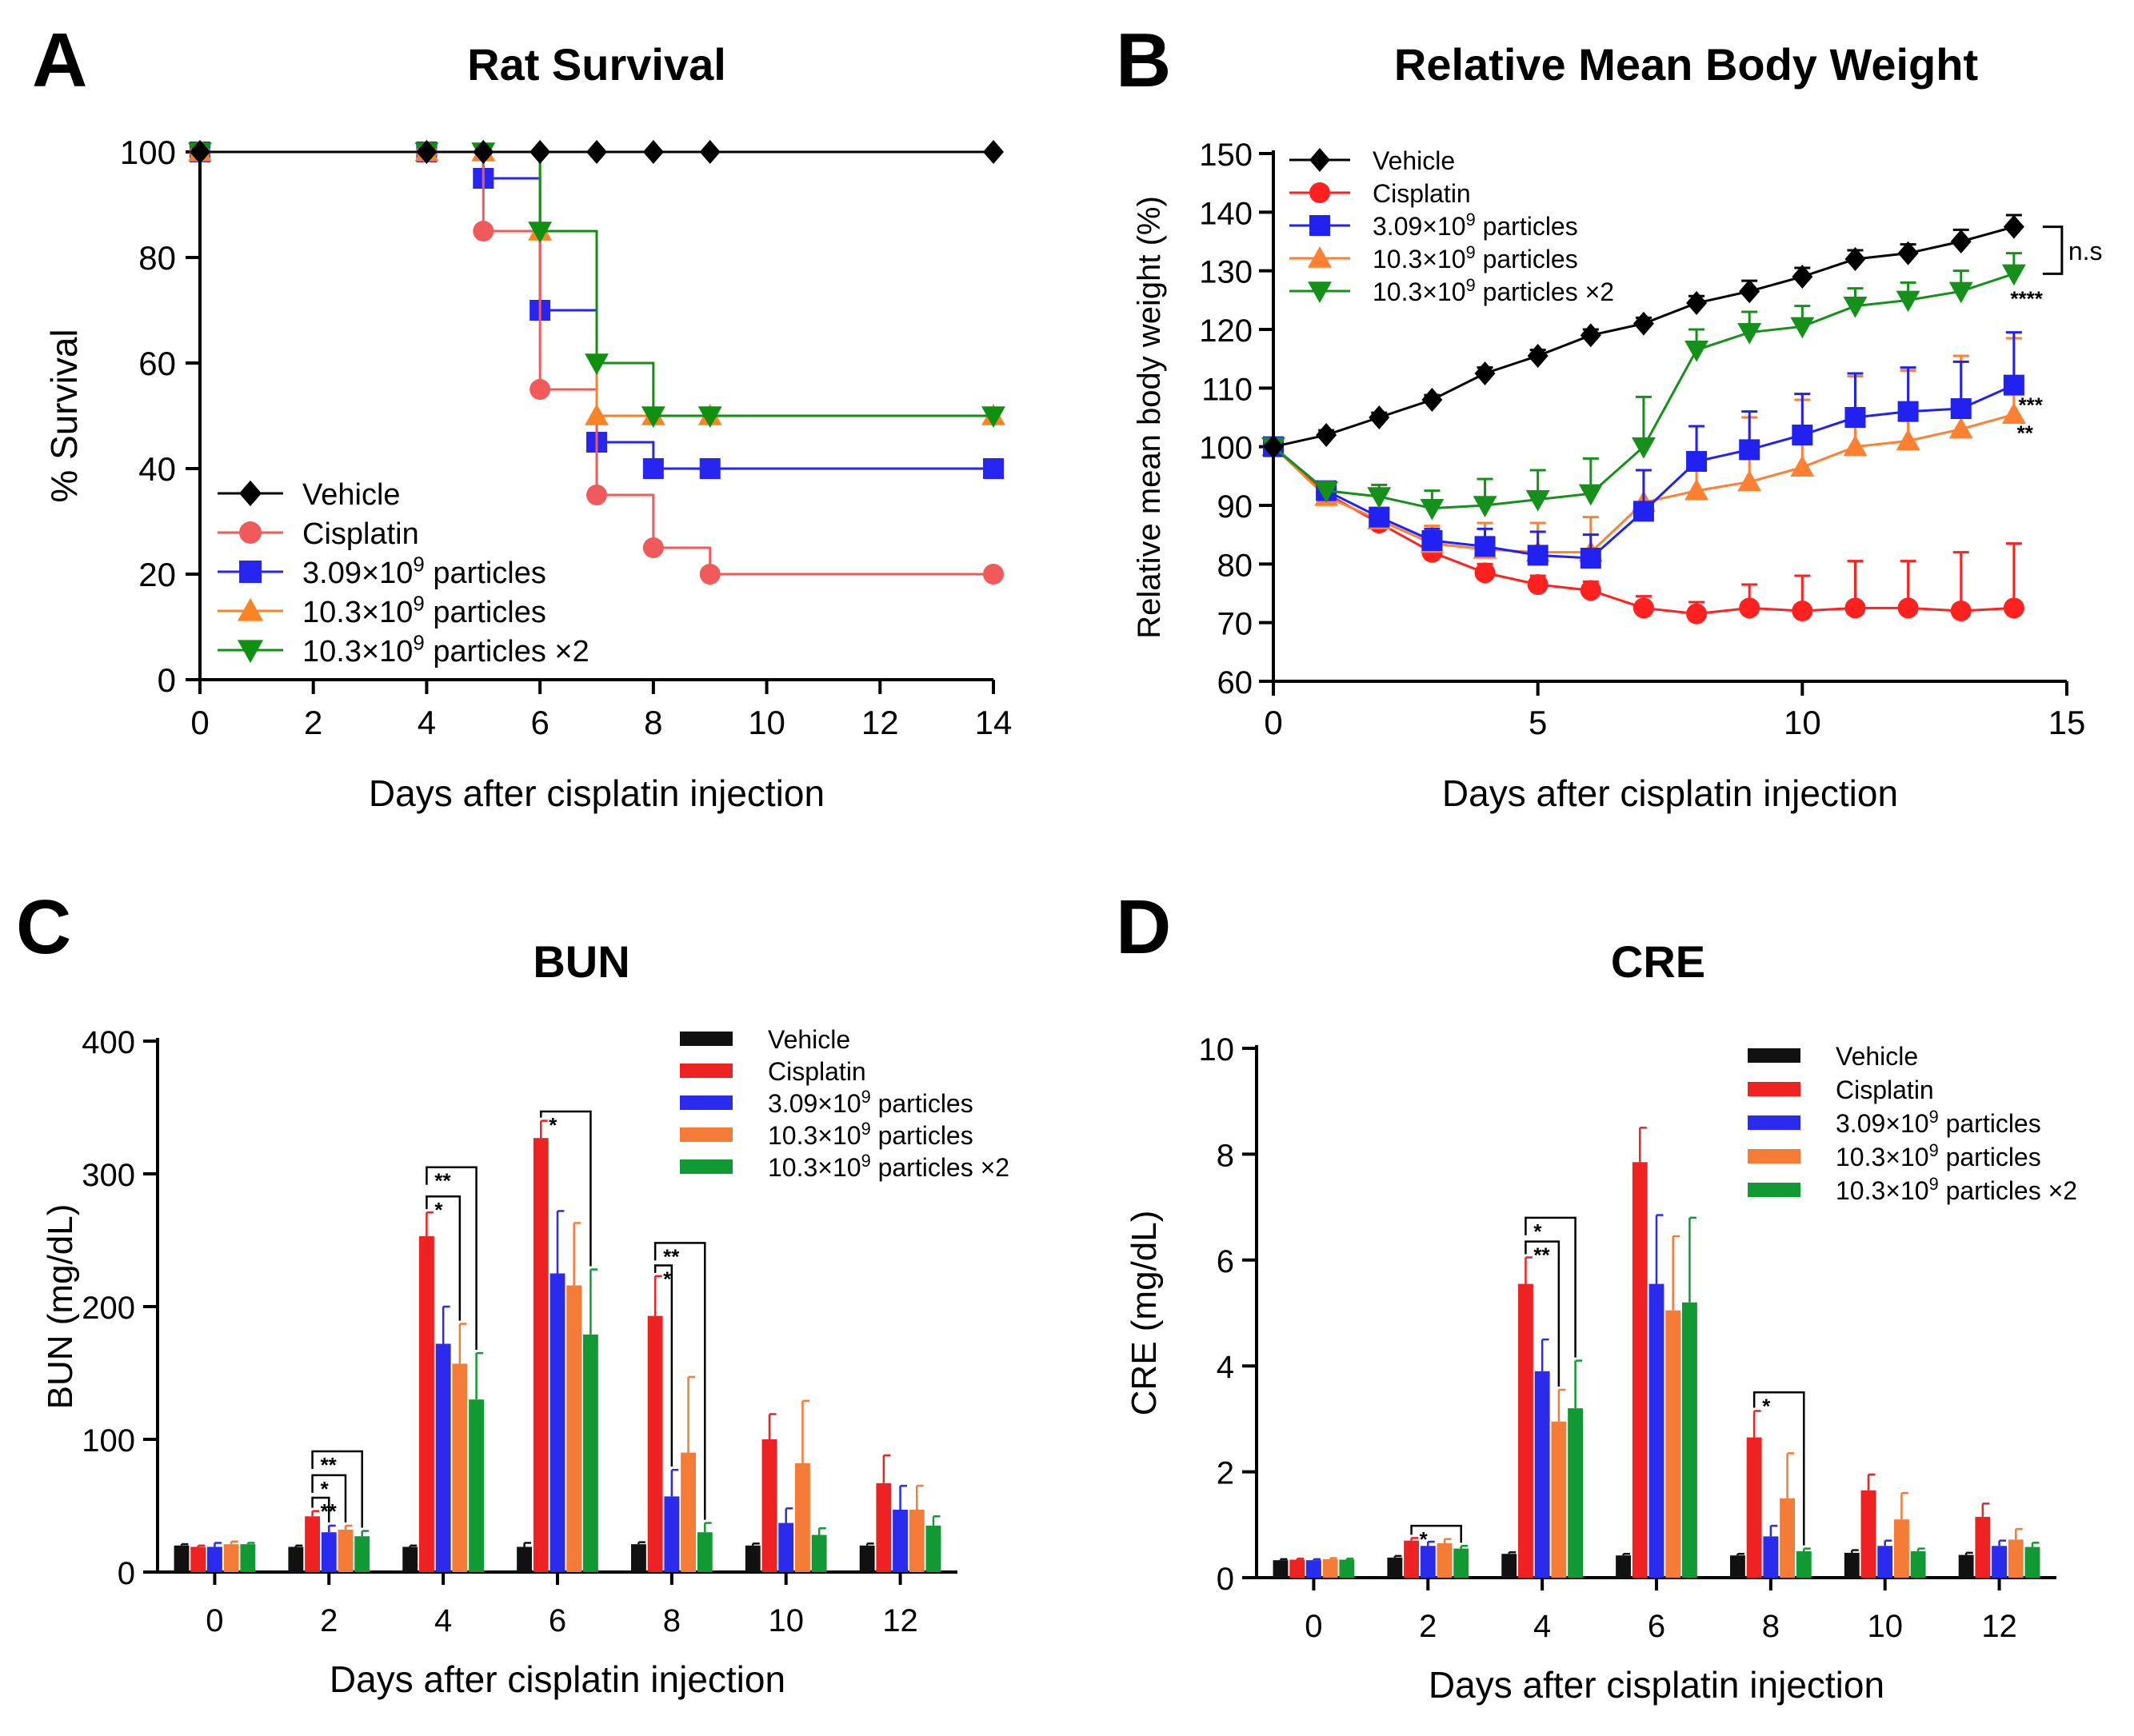  What do you see at coordinates (1686, 64) in the screenshot?
I see `chart-title: Relative Mean Body Weight` at bounding box center [1686, 64].